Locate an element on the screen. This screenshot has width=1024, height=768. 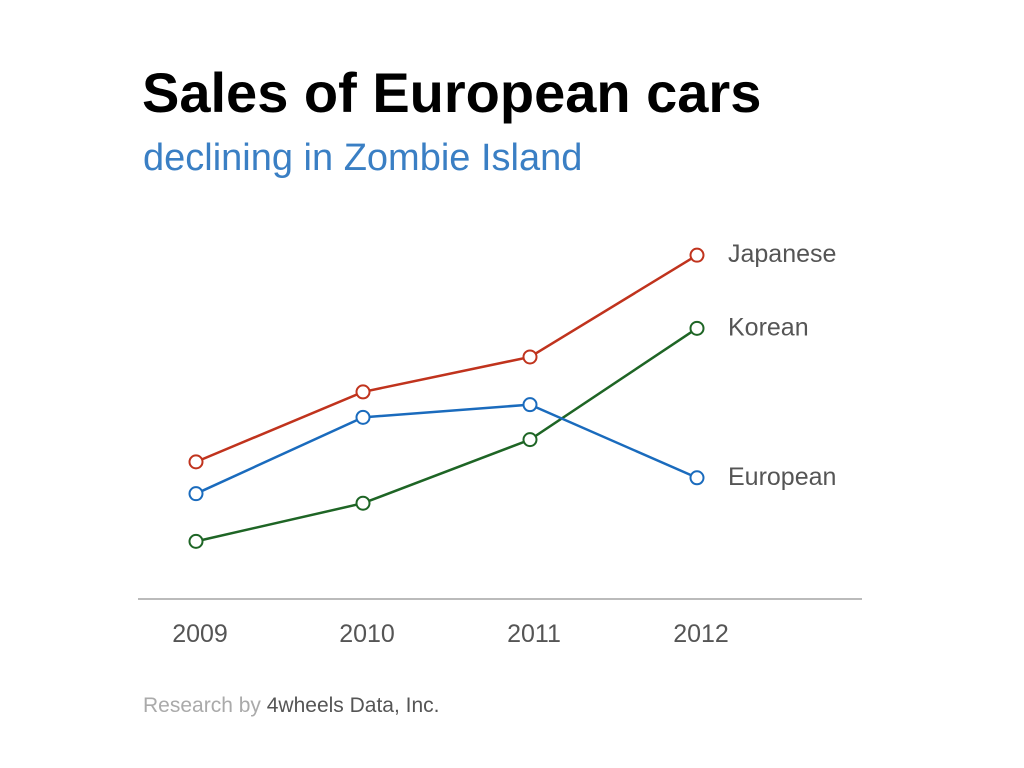
series-label-japanese: Japanese is located at coordinates (782, 254).